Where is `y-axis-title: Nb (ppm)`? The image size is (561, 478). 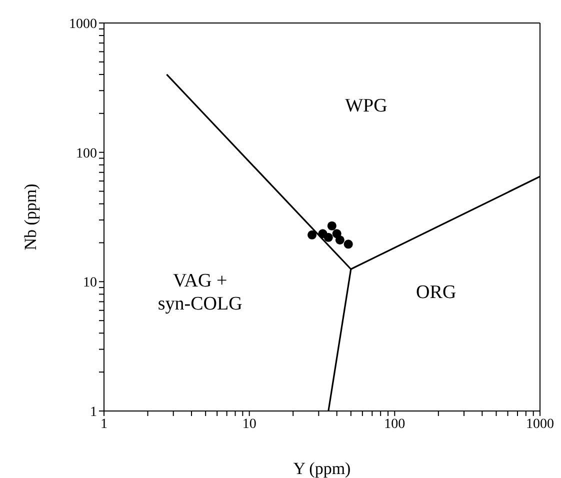
y-axis-title: Nb (ppm) is located at coordinates (30, 217).